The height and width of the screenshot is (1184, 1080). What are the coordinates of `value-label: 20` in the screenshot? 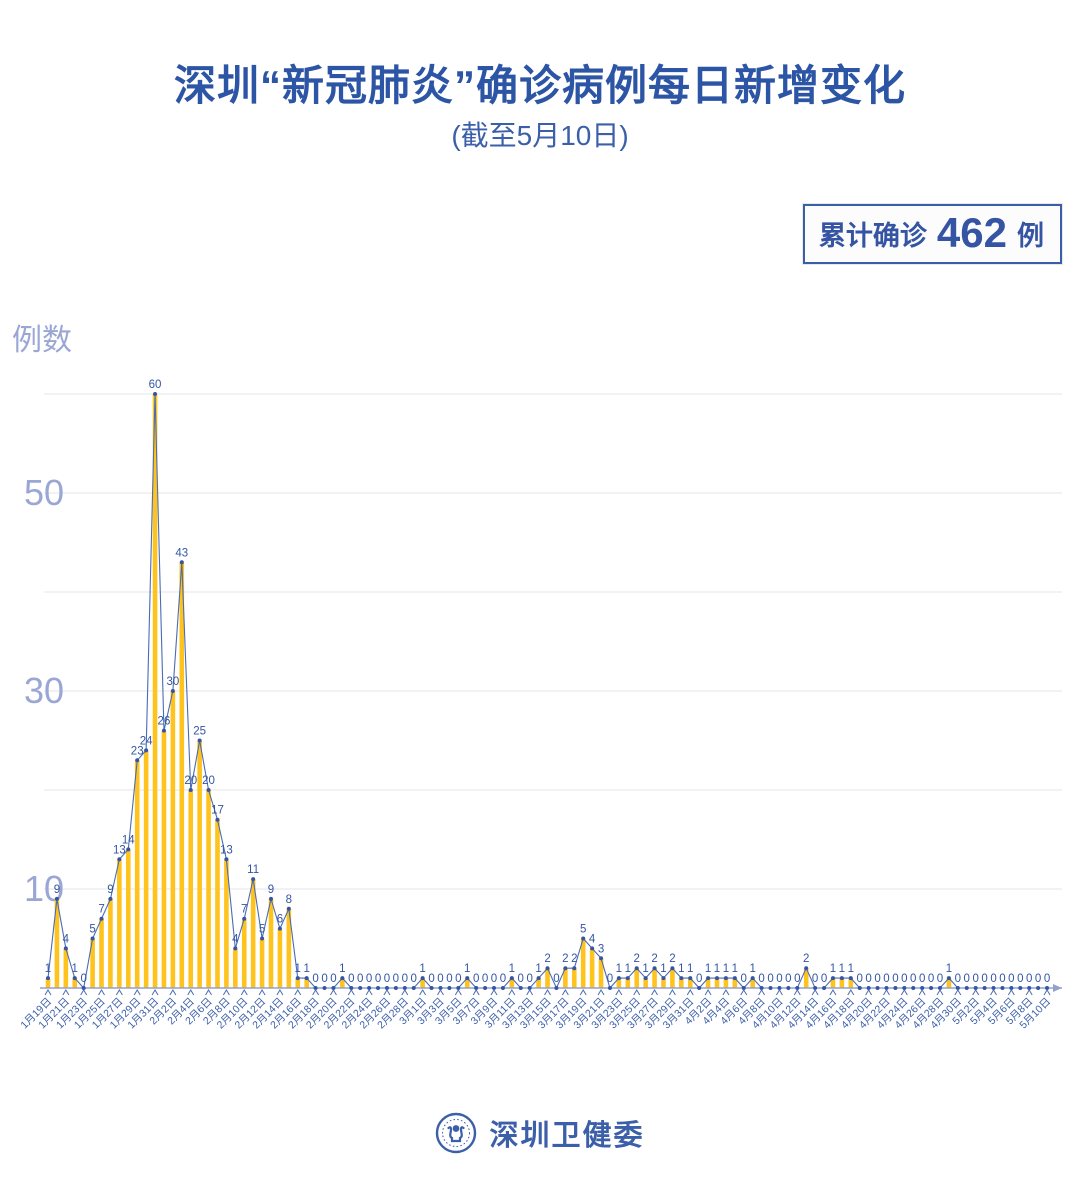 It's located at (190, 781).